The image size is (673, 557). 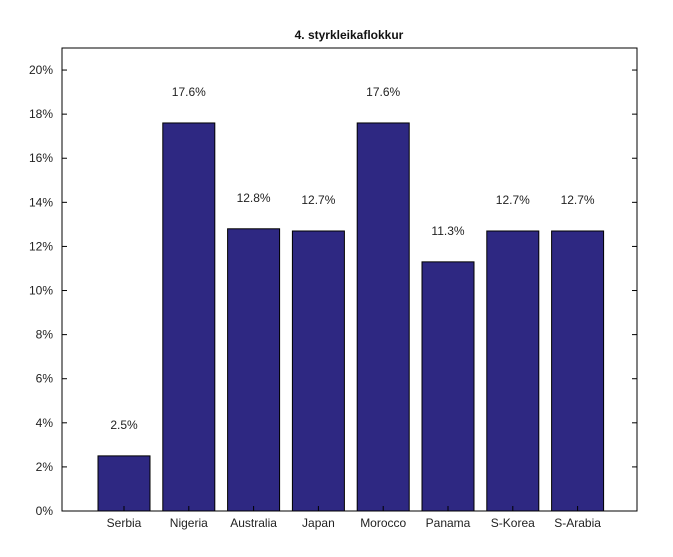 What do you see at coordinates (254, 198) in the screenshot?
I see `data-label: 12.8%` at bounding box center [254, 198].